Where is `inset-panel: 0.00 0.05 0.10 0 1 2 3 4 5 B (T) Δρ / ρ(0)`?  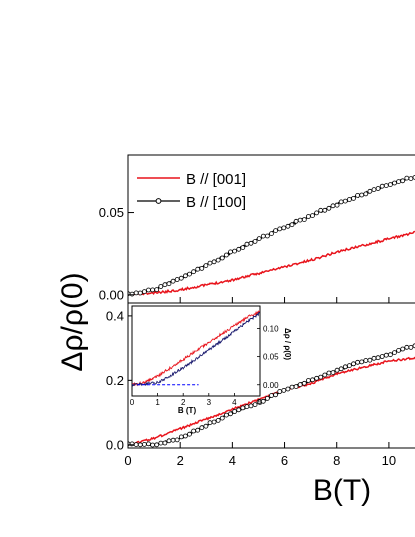 inset-panel: 0.00 0.05 0.10 0 1 2 3 4 5 B (T) Δρ / ρ(0) is located at coordinates (211, 360).